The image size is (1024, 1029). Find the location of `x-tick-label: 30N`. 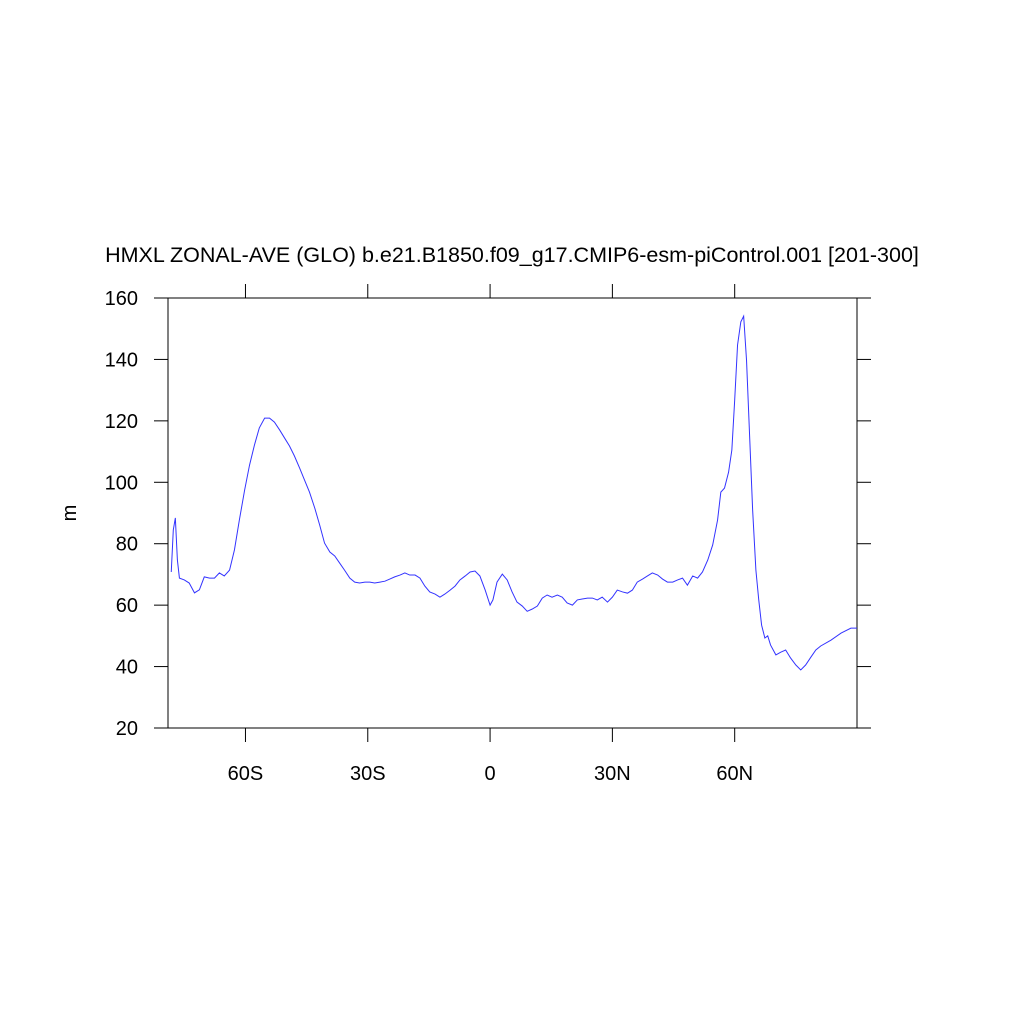

x-tick-label: 30N is located at coordinates (612, 774).